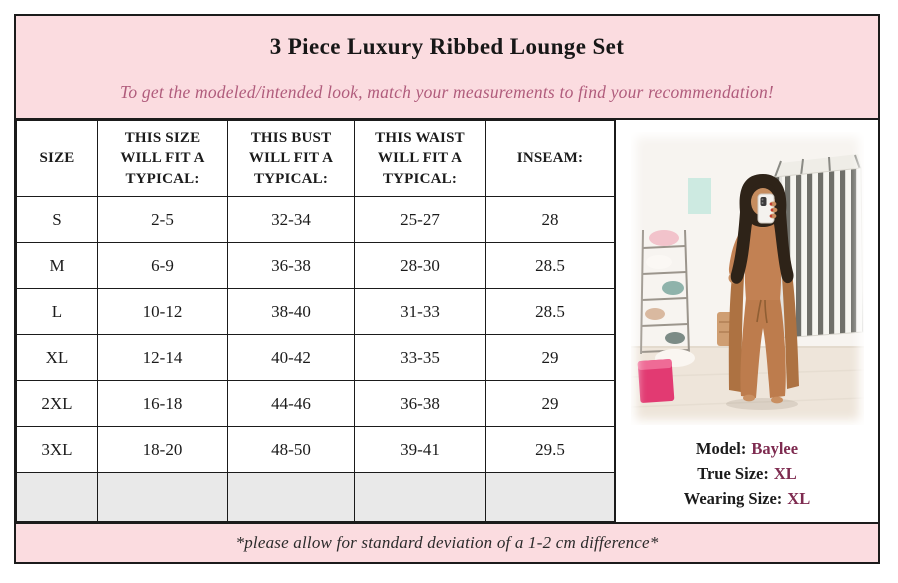  Describe the element at coordinates (763, 289) in the screenshot. I see `model-figure-shape` at that location.